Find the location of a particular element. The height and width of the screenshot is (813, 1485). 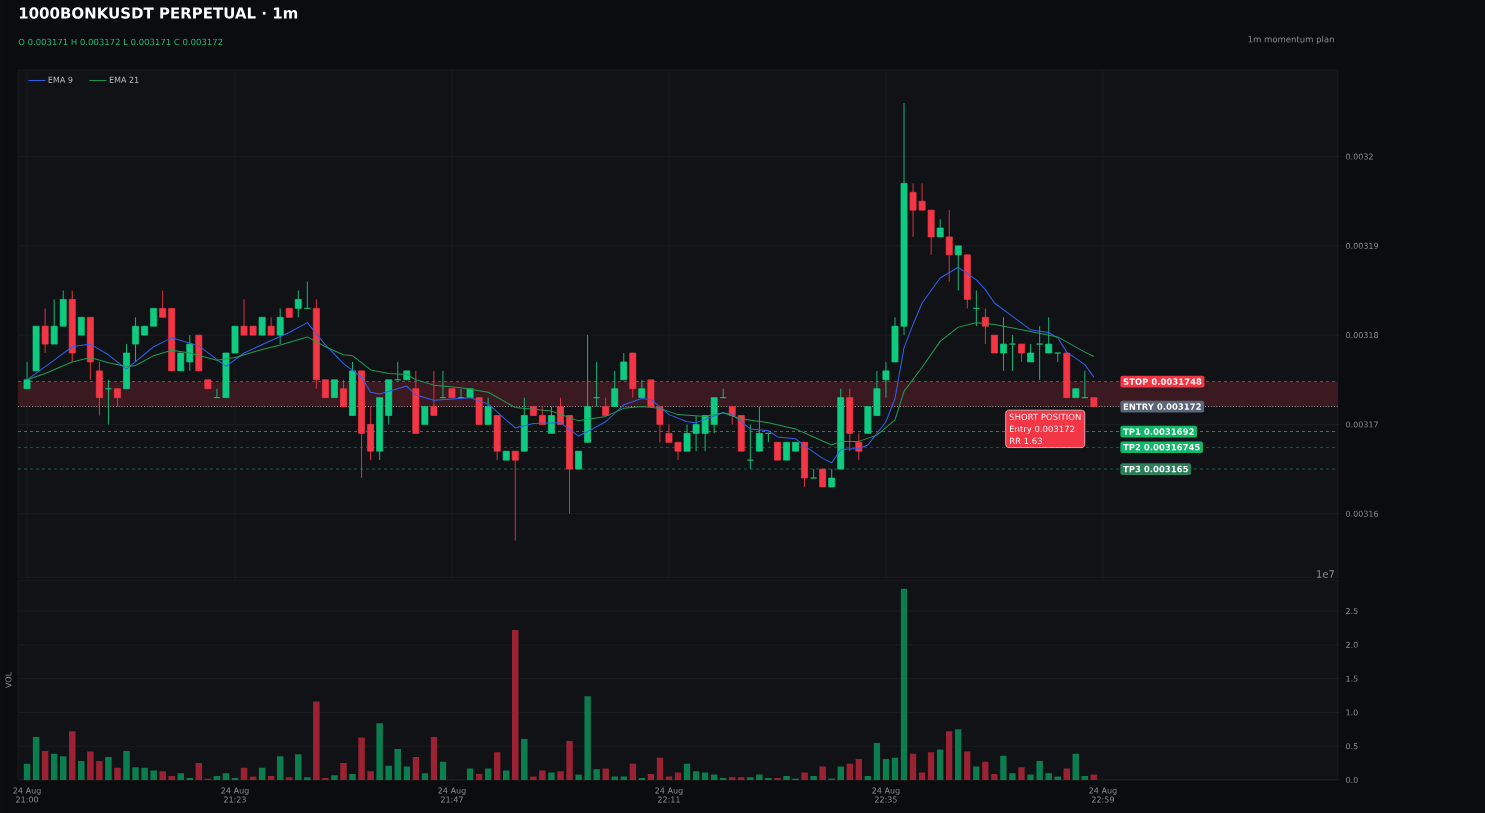

annotation: Entry 0.003172 is located at coordinates (1042, 429).